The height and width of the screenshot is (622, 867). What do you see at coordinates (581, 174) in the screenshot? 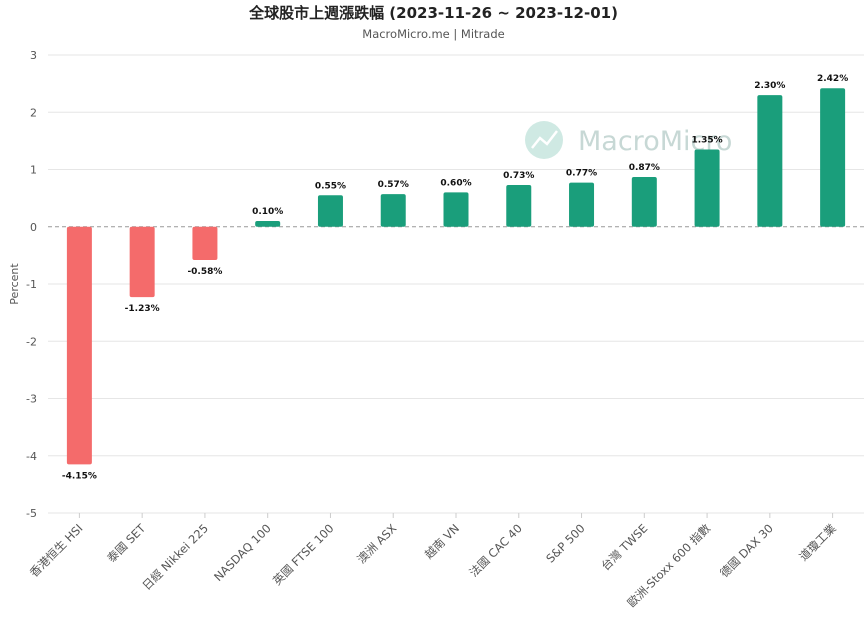
I see `data-label: 0.77%` at bounding box center [581, 174].